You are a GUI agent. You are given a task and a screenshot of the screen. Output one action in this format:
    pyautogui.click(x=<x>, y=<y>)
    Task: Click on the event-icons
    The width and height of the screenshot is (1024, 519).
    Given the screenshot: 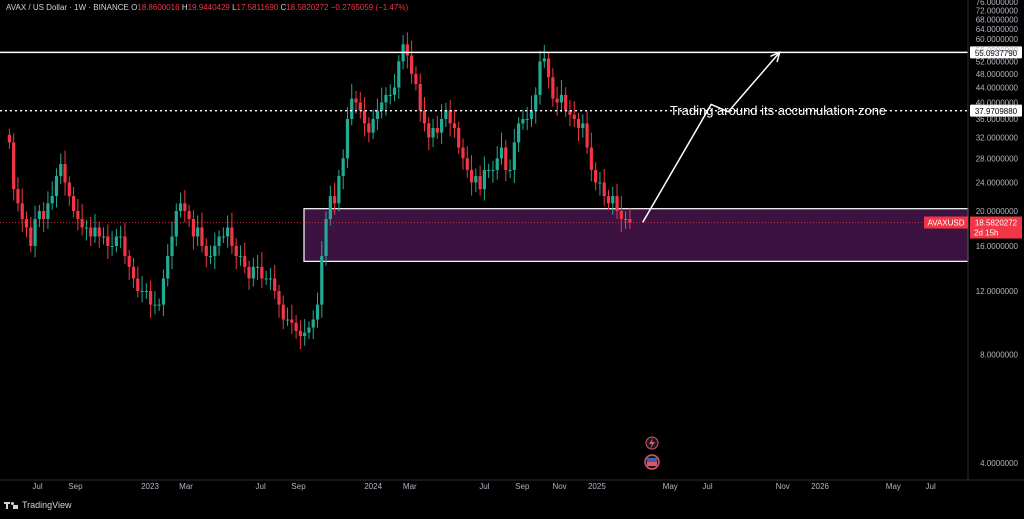 What is the action you would take?
    pyautogui.click(x=652, y=453)
    